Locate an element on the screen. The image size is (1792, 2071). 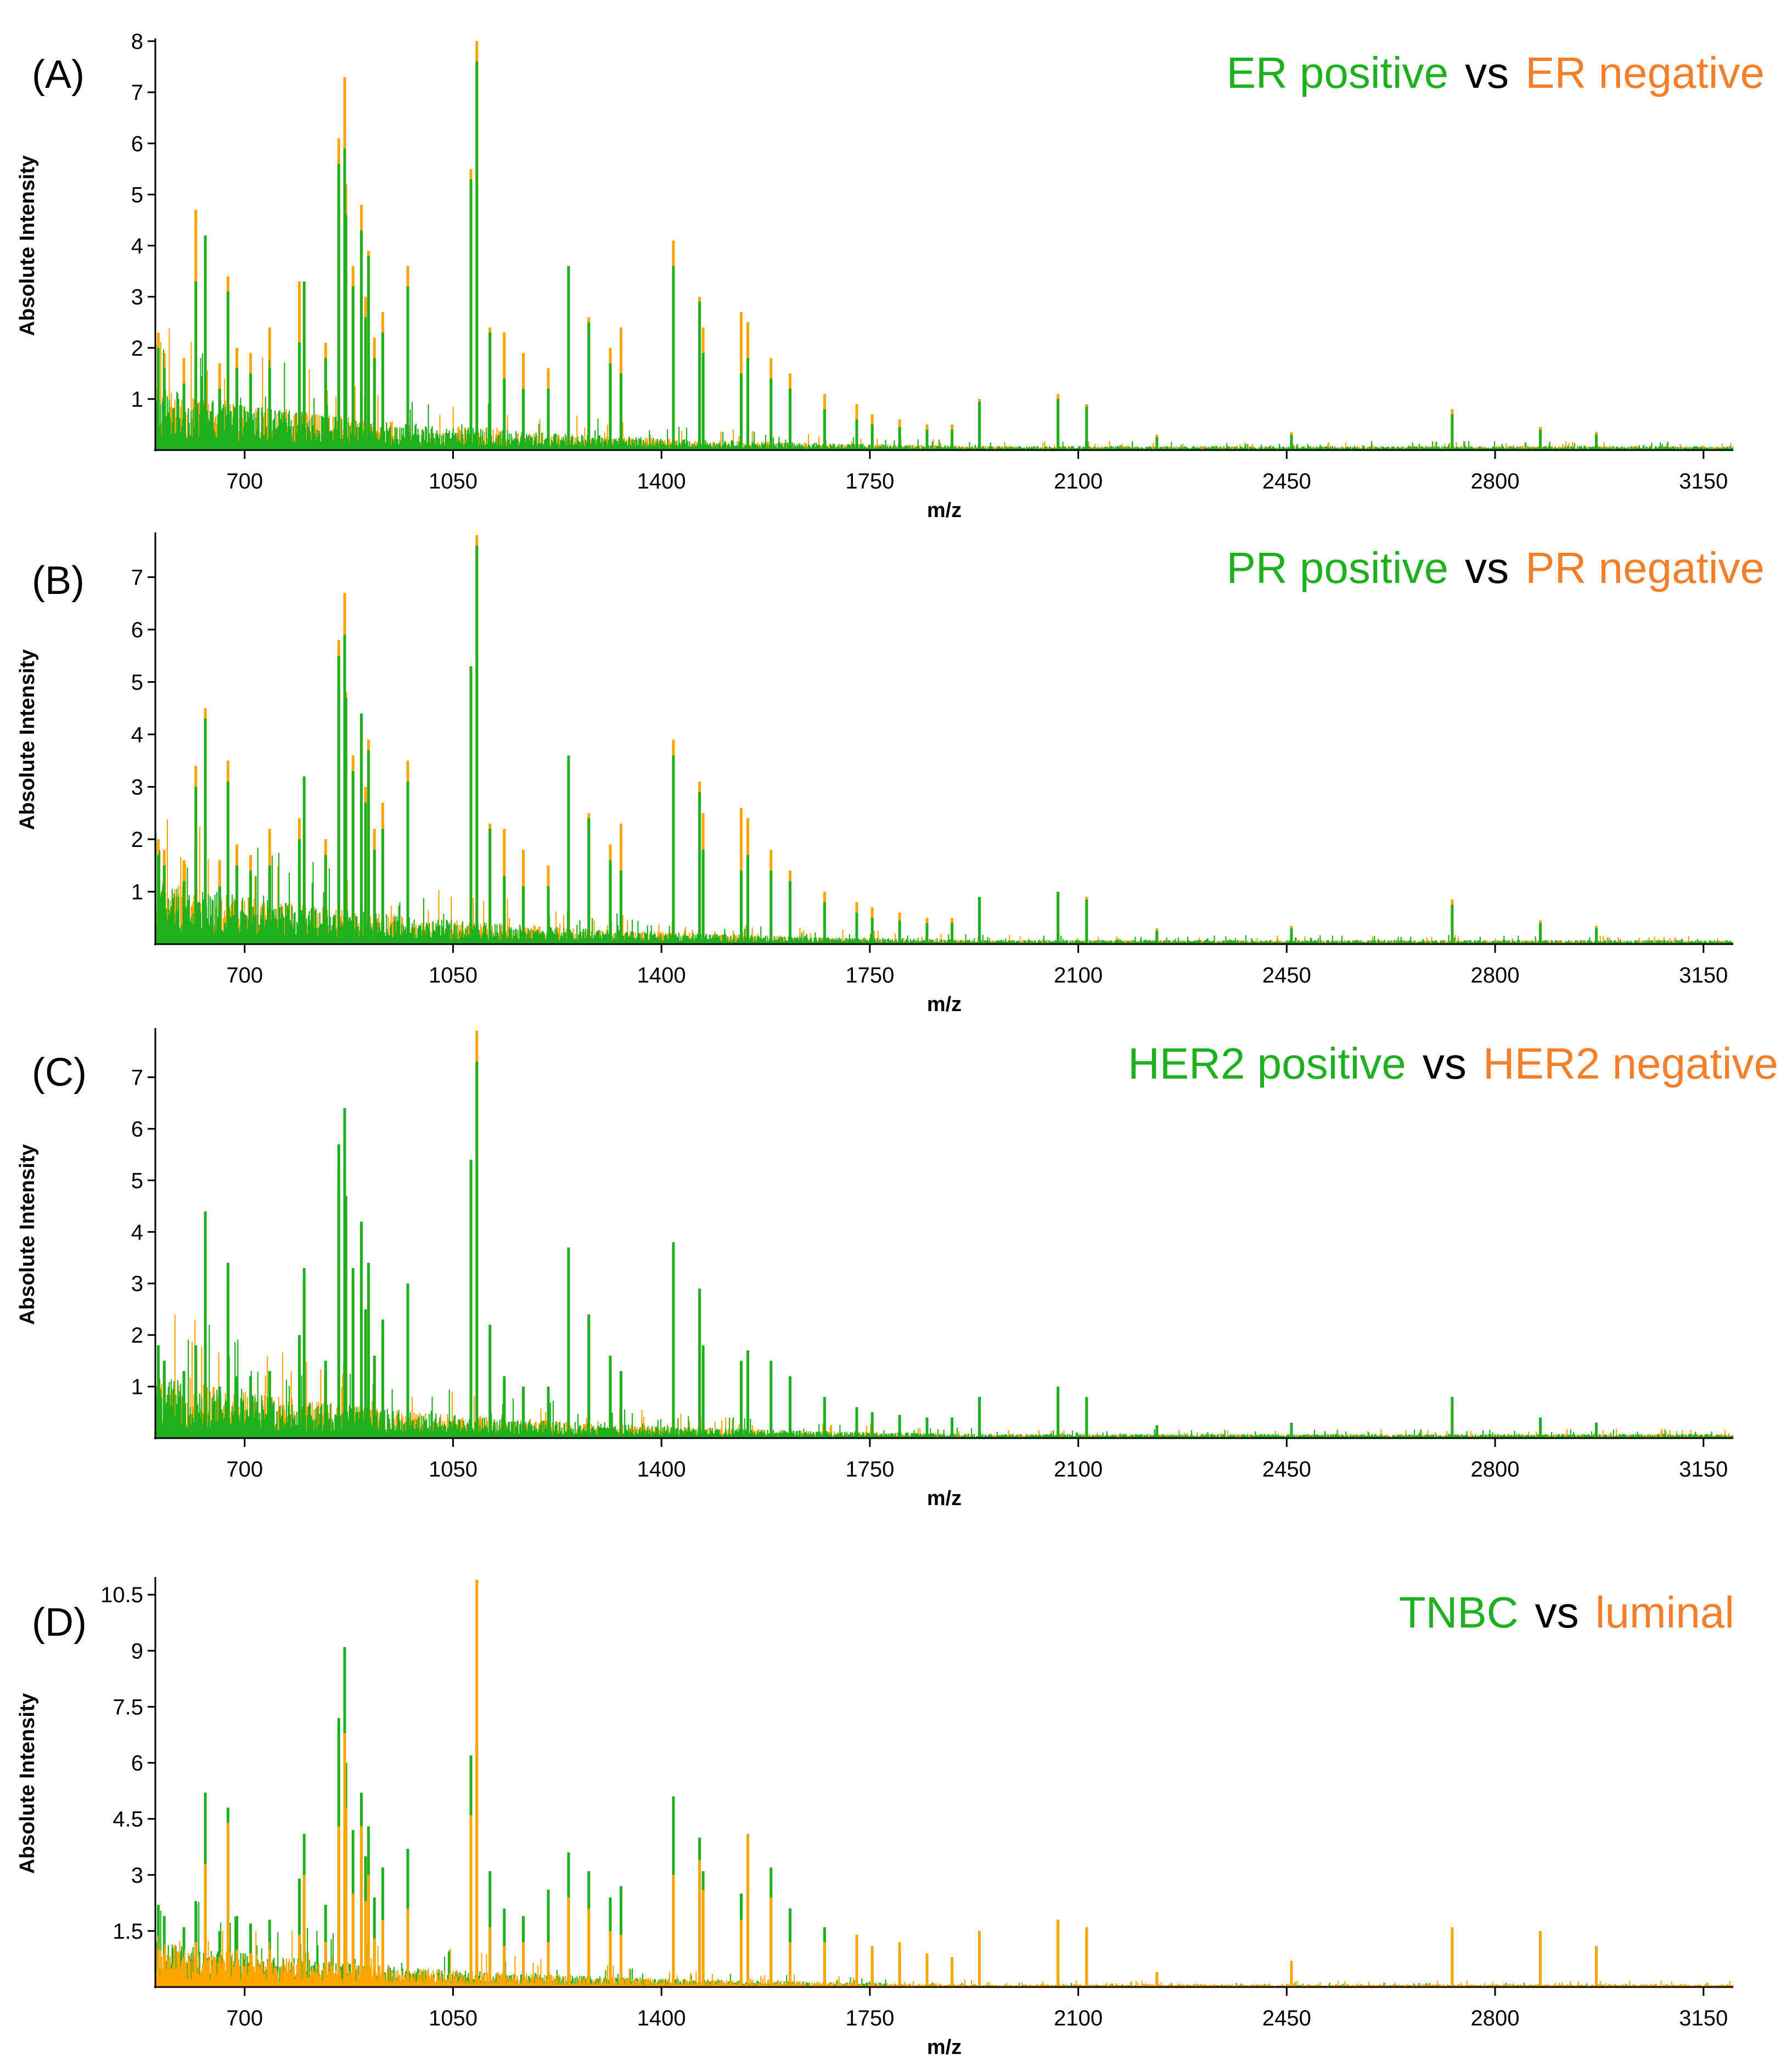
y-tick-label: 10.5 is located at coordinates (121, 1595).